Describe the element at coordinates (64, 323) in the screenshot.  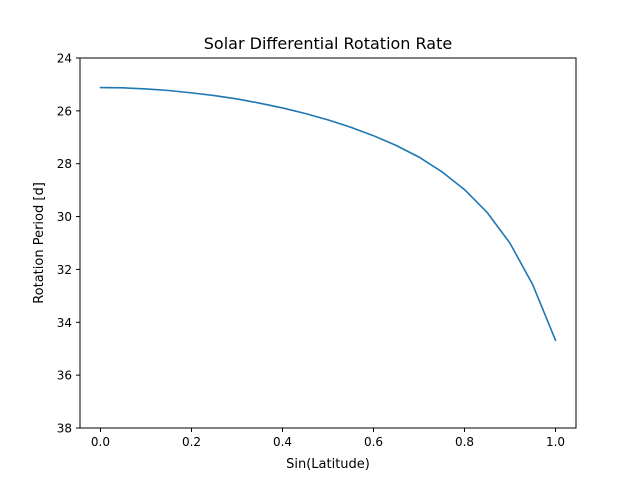
I see `y-tick-label: 34` at that location.